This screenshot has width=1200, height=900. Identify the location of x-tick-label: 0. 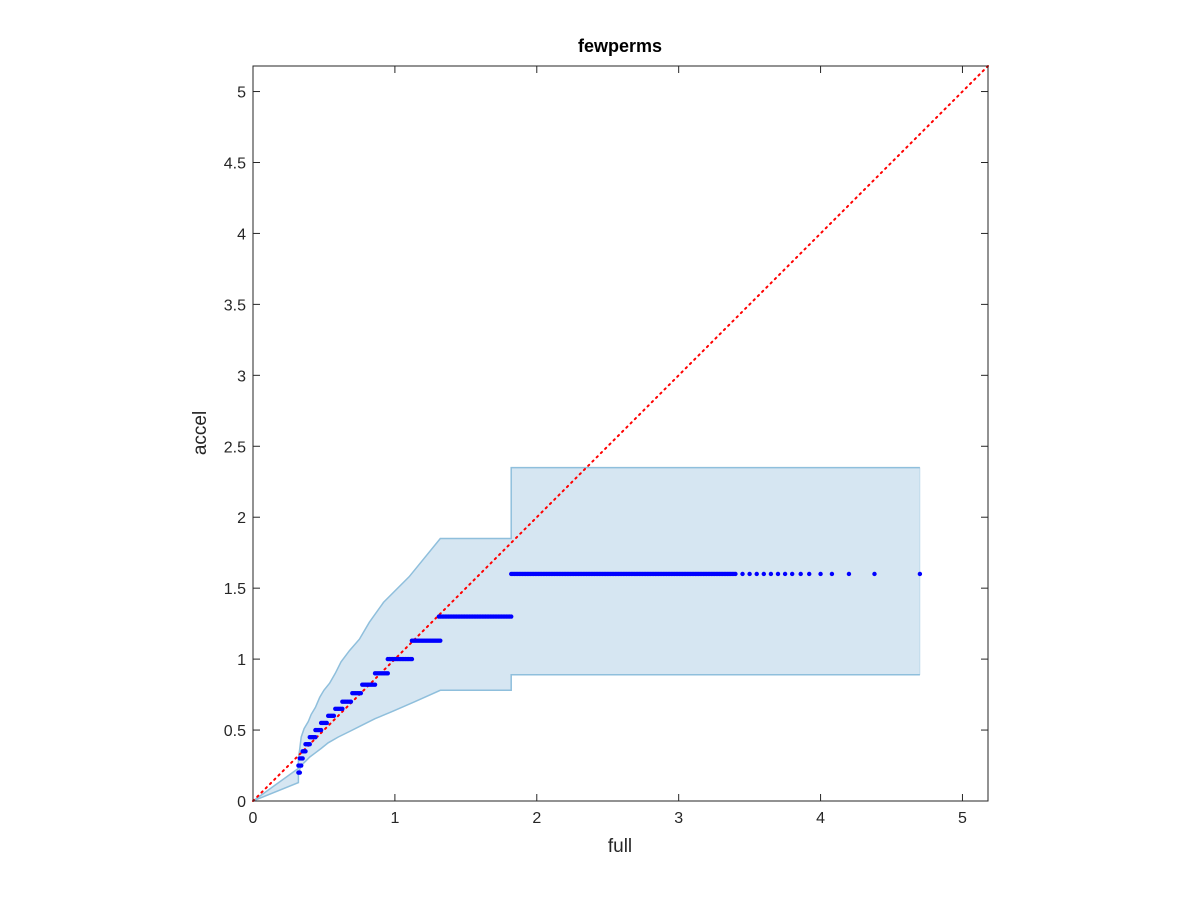
(253, 818).